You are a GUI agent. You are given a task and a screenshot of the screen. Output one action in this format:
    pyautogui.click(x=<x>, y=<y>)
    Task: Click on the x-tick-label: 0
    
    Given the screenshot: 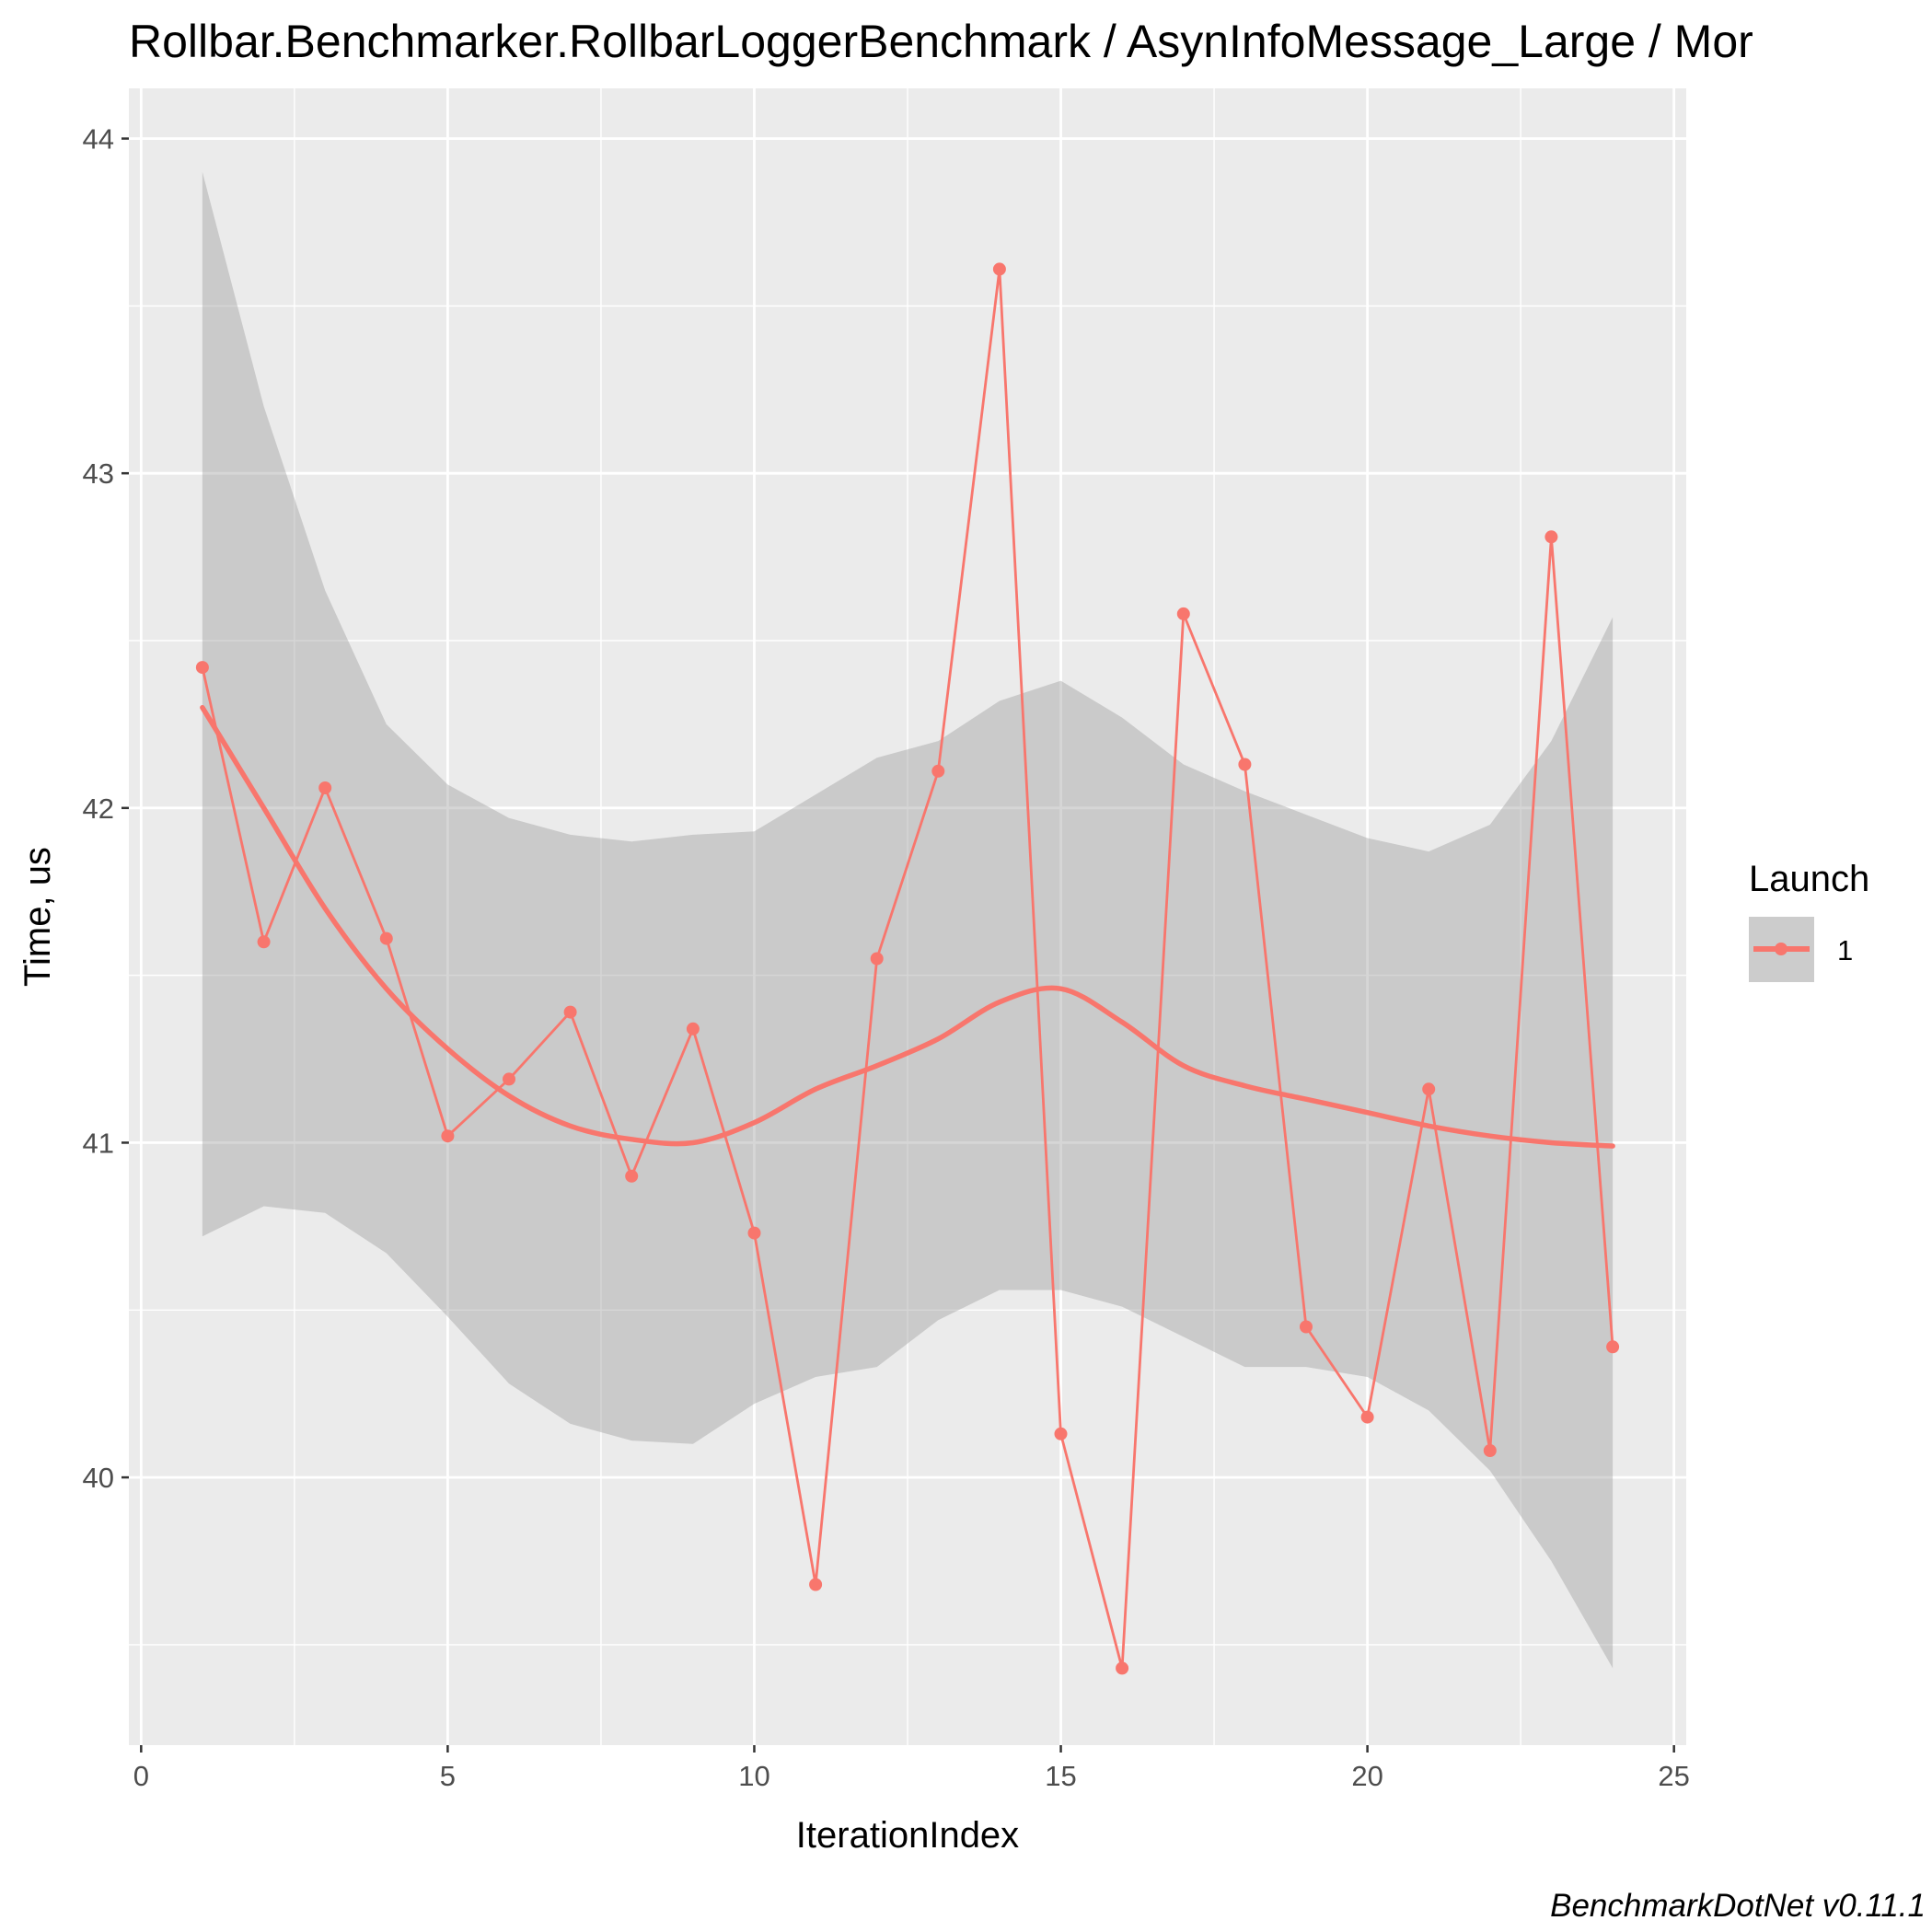 What is the action you would take?
    pyautogui.click(x=141, y=1776)
    